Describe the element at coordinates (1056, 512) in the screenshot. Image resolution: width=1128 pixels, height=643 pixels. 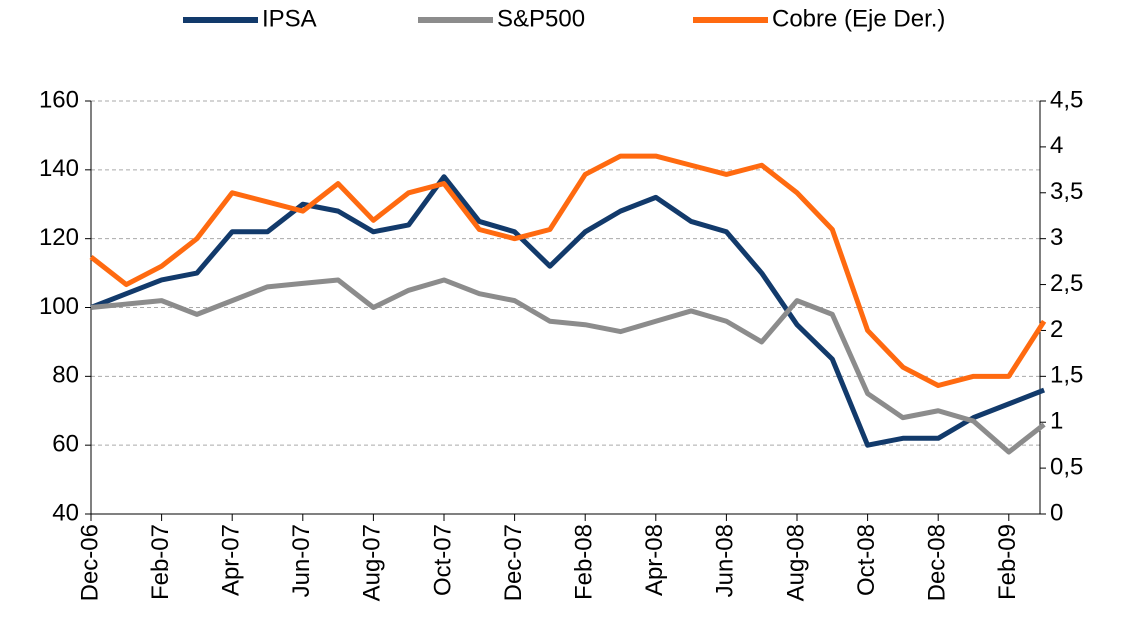
I see `y2-tick-label: 0` at that location.